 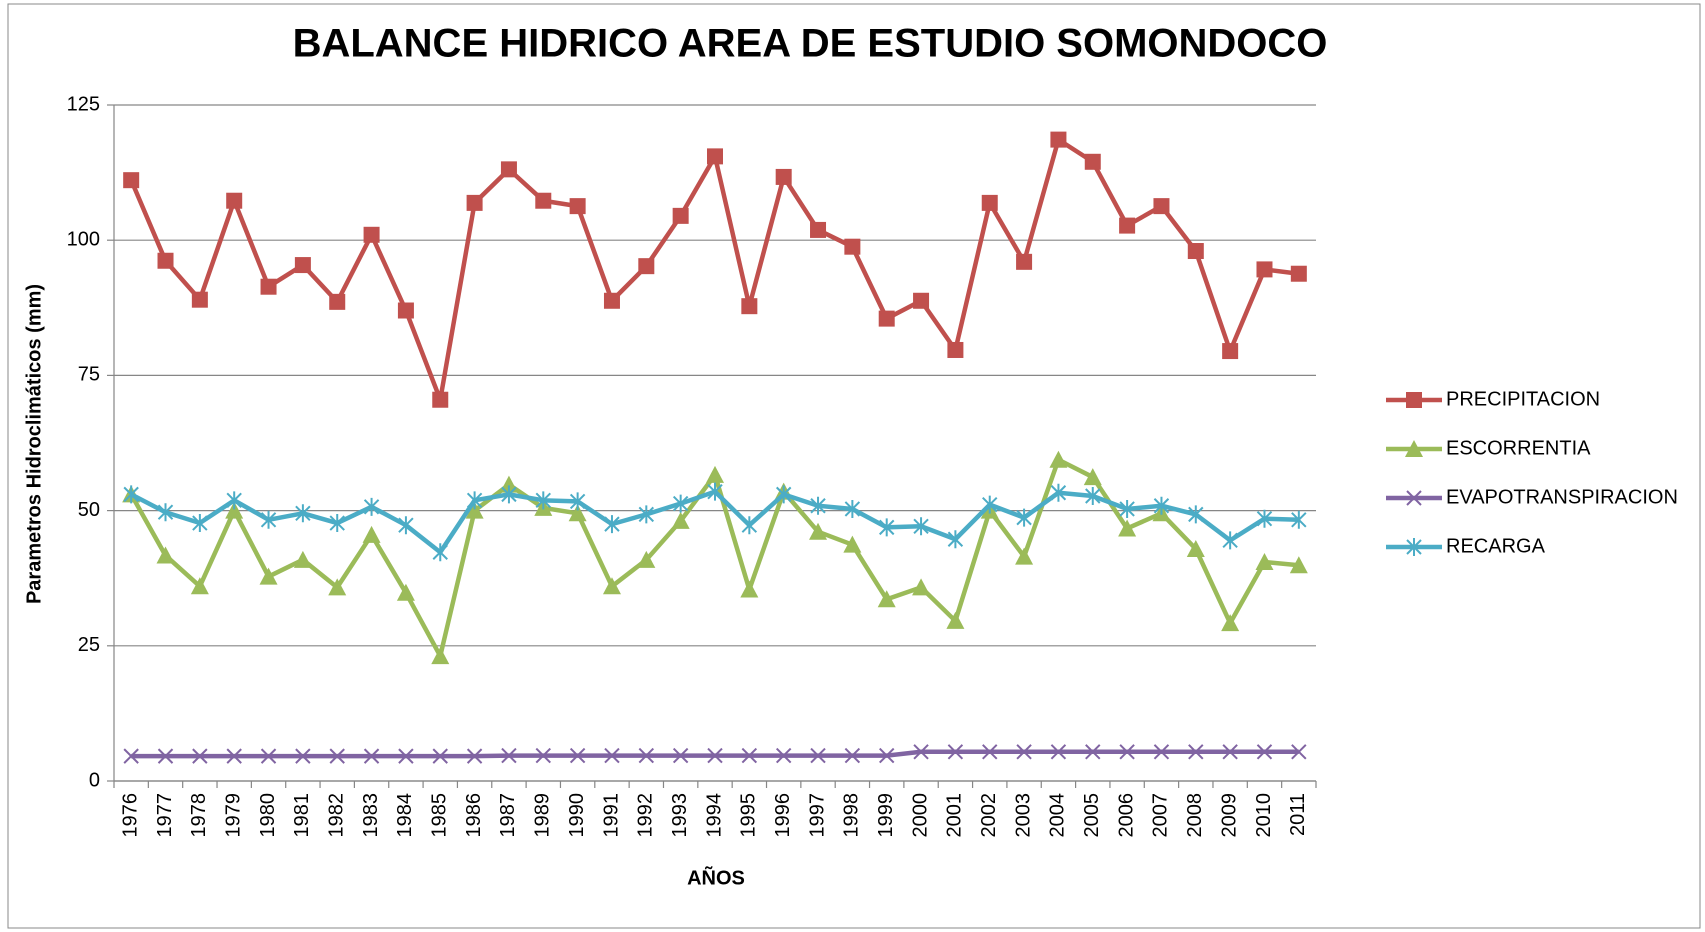 What do you see at coordinates (1161, 815) in the screenshot?
I see `x-tick-label: 2007` at bounding box center [1161, 815].